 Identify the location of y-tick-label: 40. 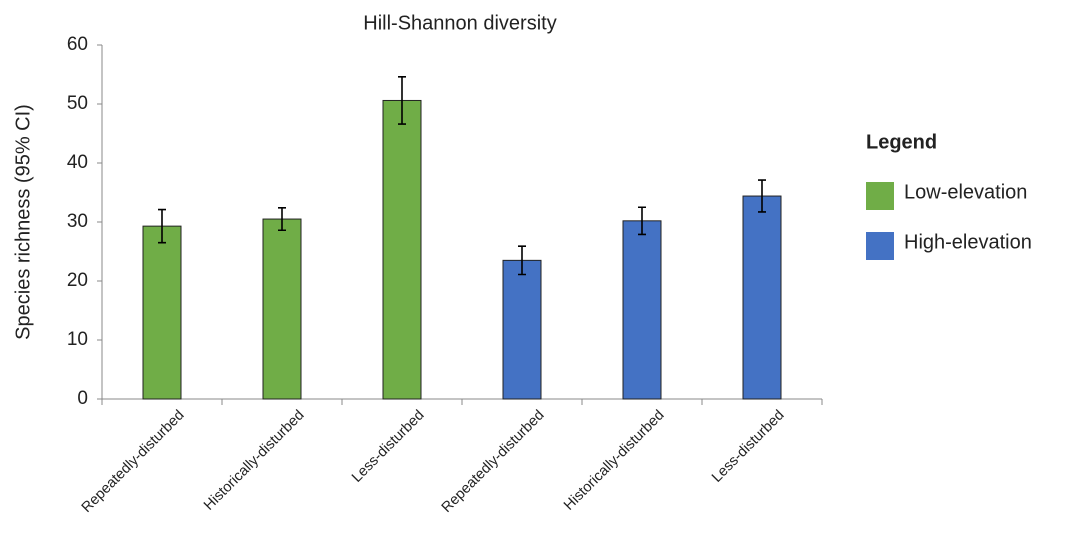
(77, 162).